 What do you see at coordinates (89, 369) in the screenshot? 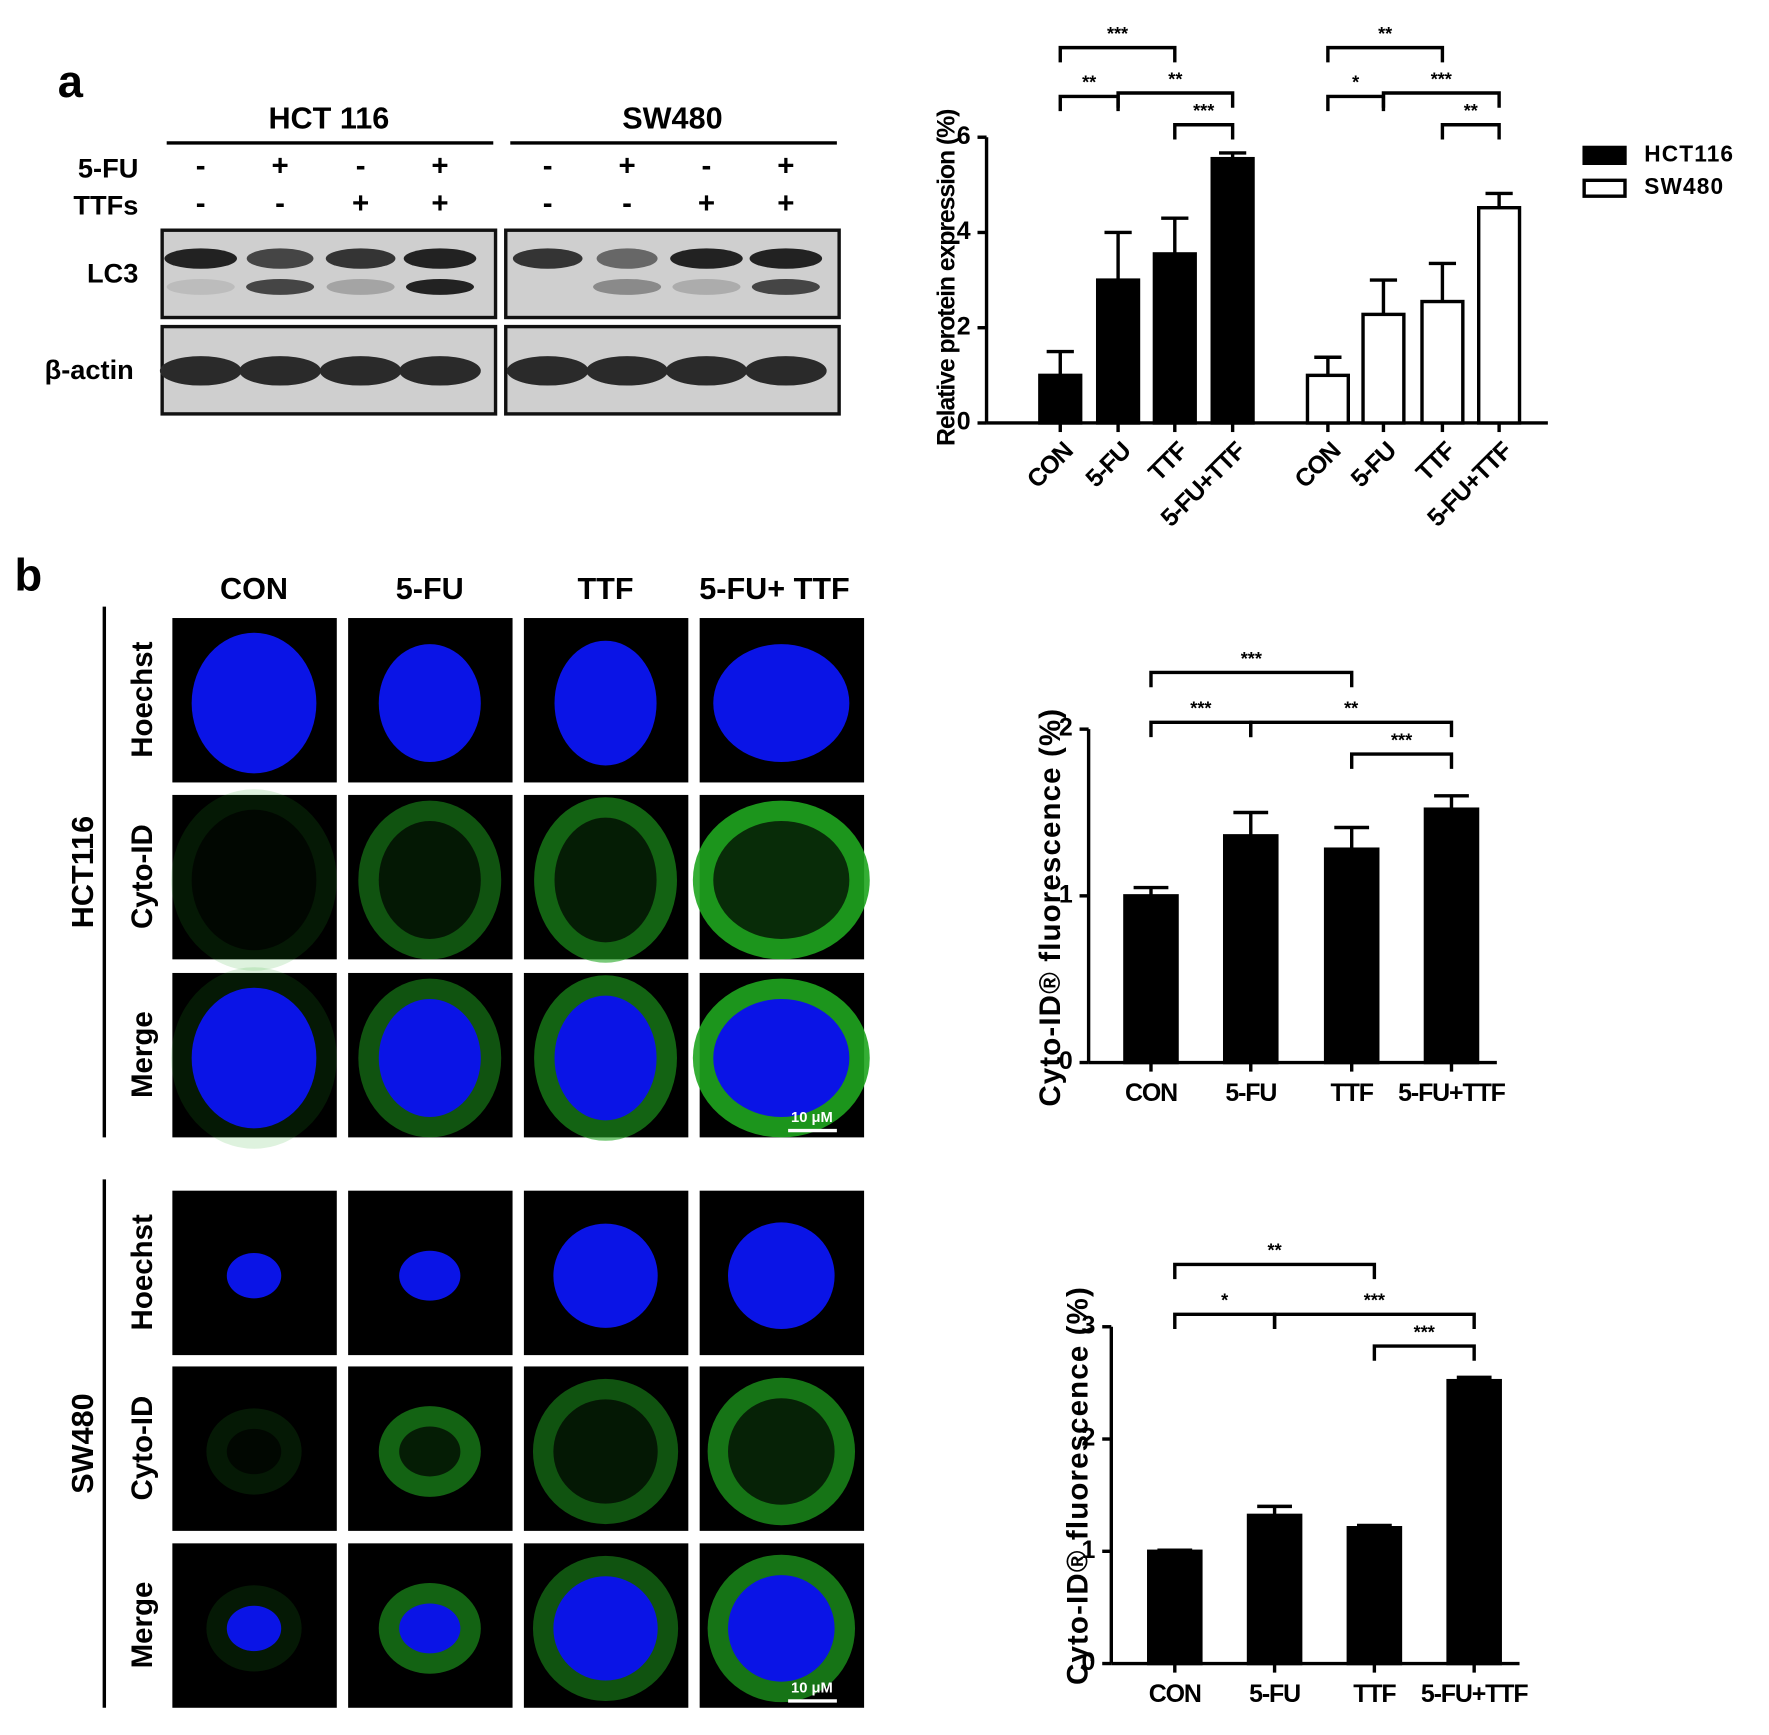
I see `band-label: β-actin` at bounding box center [89, 369].